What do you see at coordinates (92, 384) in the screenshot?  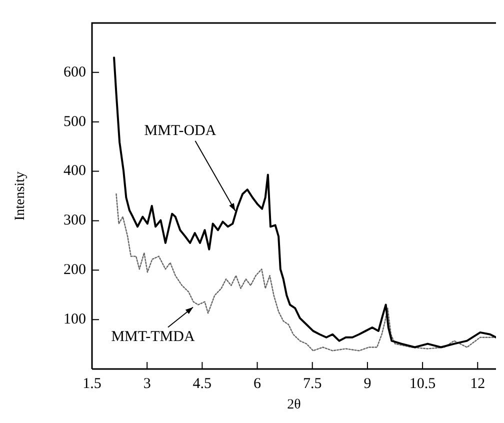 I see `x-tick-label: 1.5` at bounding box center [92, 384].